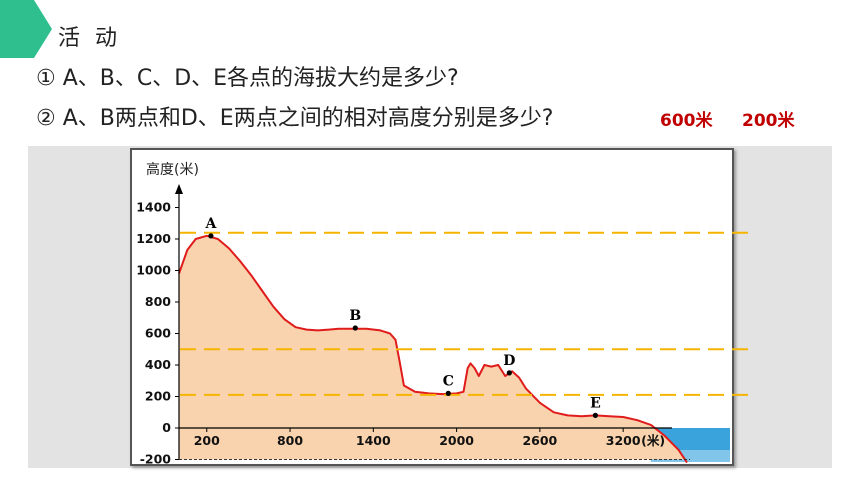 Image resolution: width=860 pixels, height=484 pixels. What do you see at coordinates (207, 440) in the screenshot?
I see `x-tick-label: 200` at bounding box center [207, 440].